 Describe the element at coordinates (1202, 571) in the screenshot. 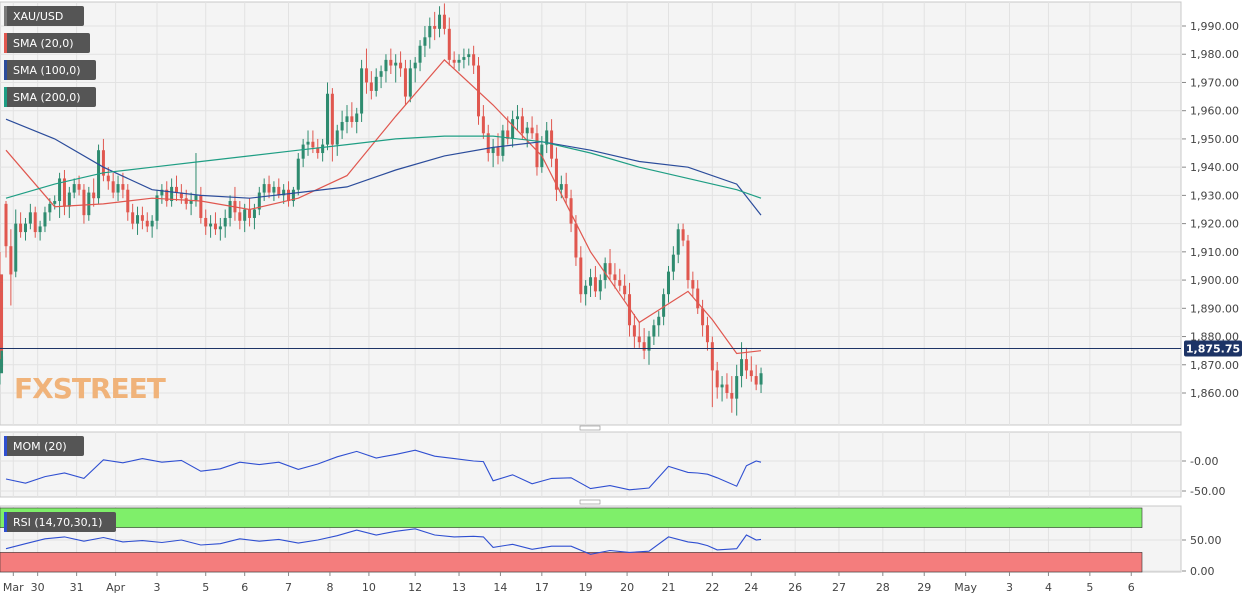

I see `rsi-y-tick-label: 0.00` at that location.